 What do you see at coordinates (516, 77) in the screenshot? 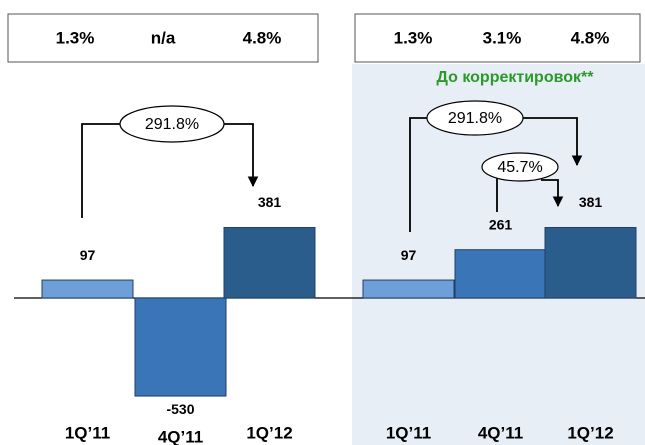
I see `subtitle: До корректировок**` at bounding box center [516, 77].